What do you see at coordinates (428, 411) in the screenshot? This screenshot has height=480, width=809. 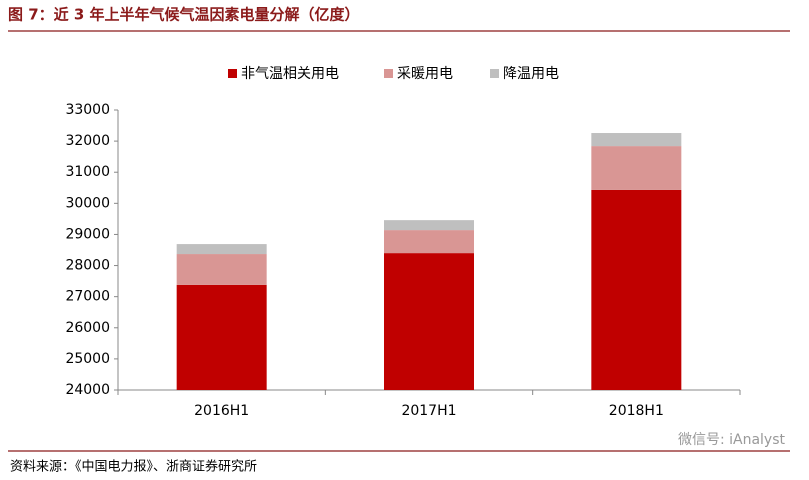 I see `x-tick-label: 2017H1` at bounding box center [428, 411].